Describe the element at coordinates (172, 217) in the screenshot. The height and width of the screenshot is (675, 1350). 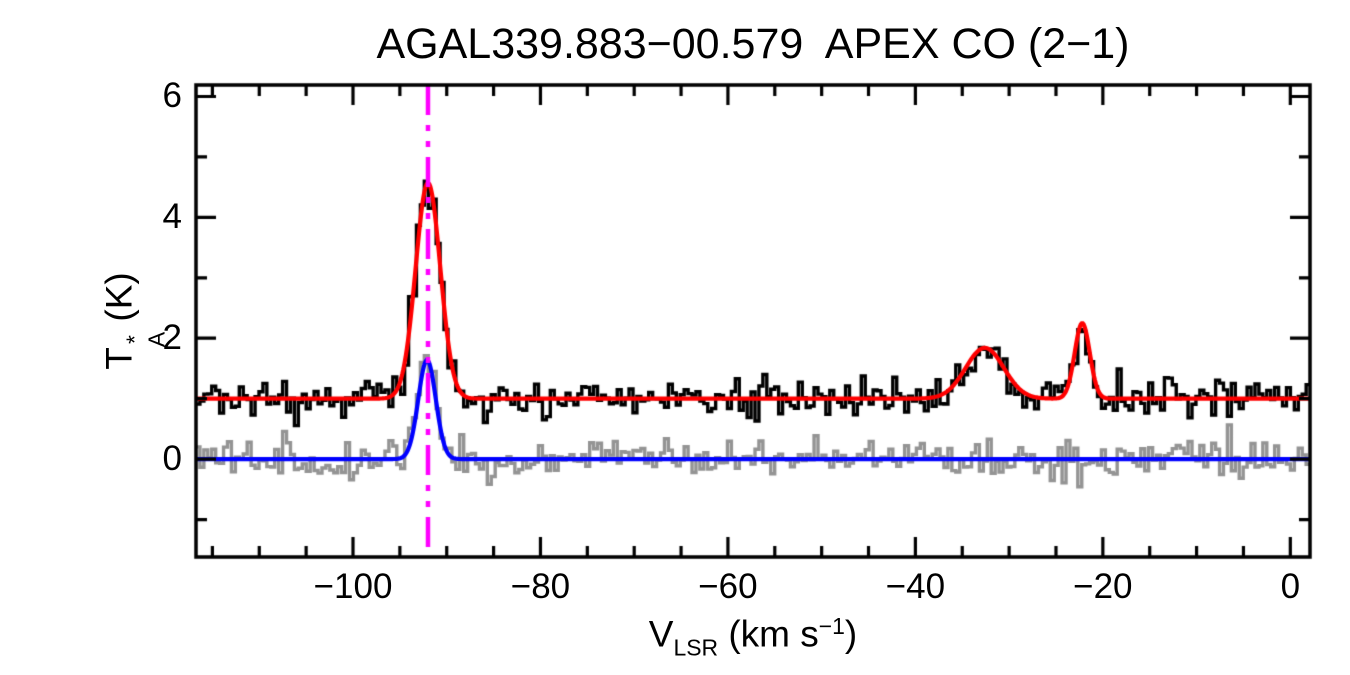
I see `y-tick-label: 4` at that location.